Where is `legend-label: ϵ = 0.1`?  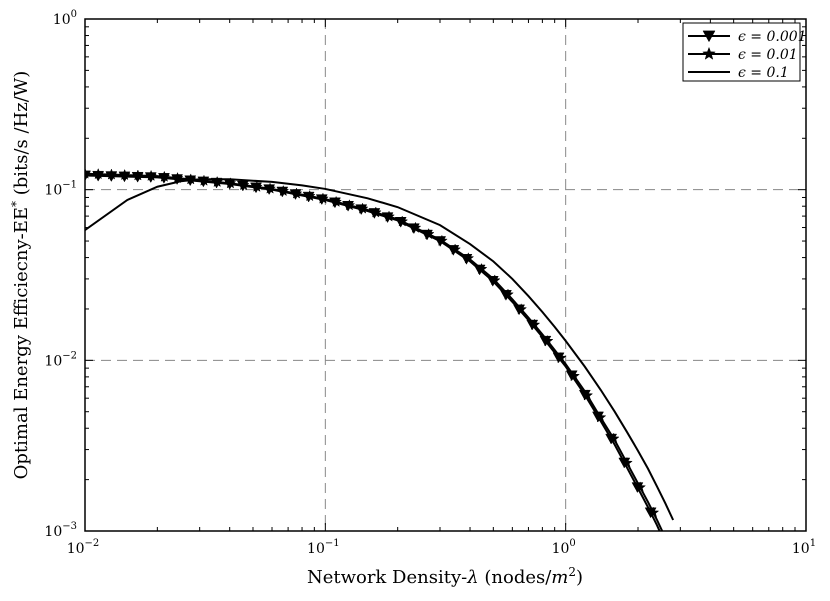 legend-label: ϵ = 0.1 is located at coordinates (763, 73).